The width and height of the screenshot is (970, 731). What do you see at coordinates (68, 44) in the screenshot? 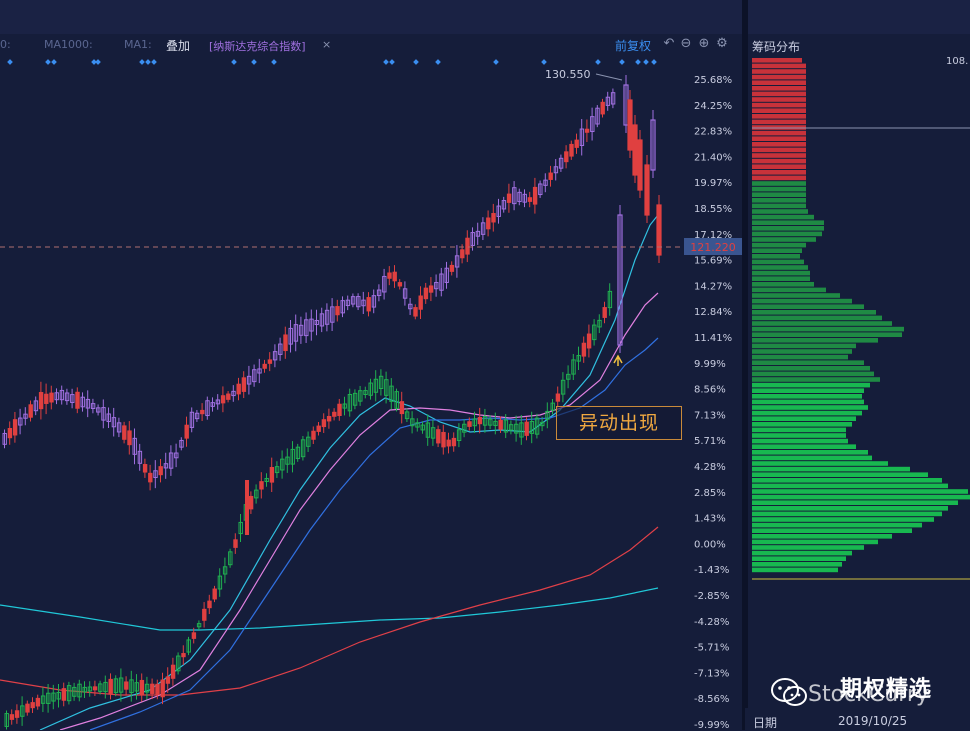
I see `ma1000-label: MA1000:` at bounding box center [68, 44].